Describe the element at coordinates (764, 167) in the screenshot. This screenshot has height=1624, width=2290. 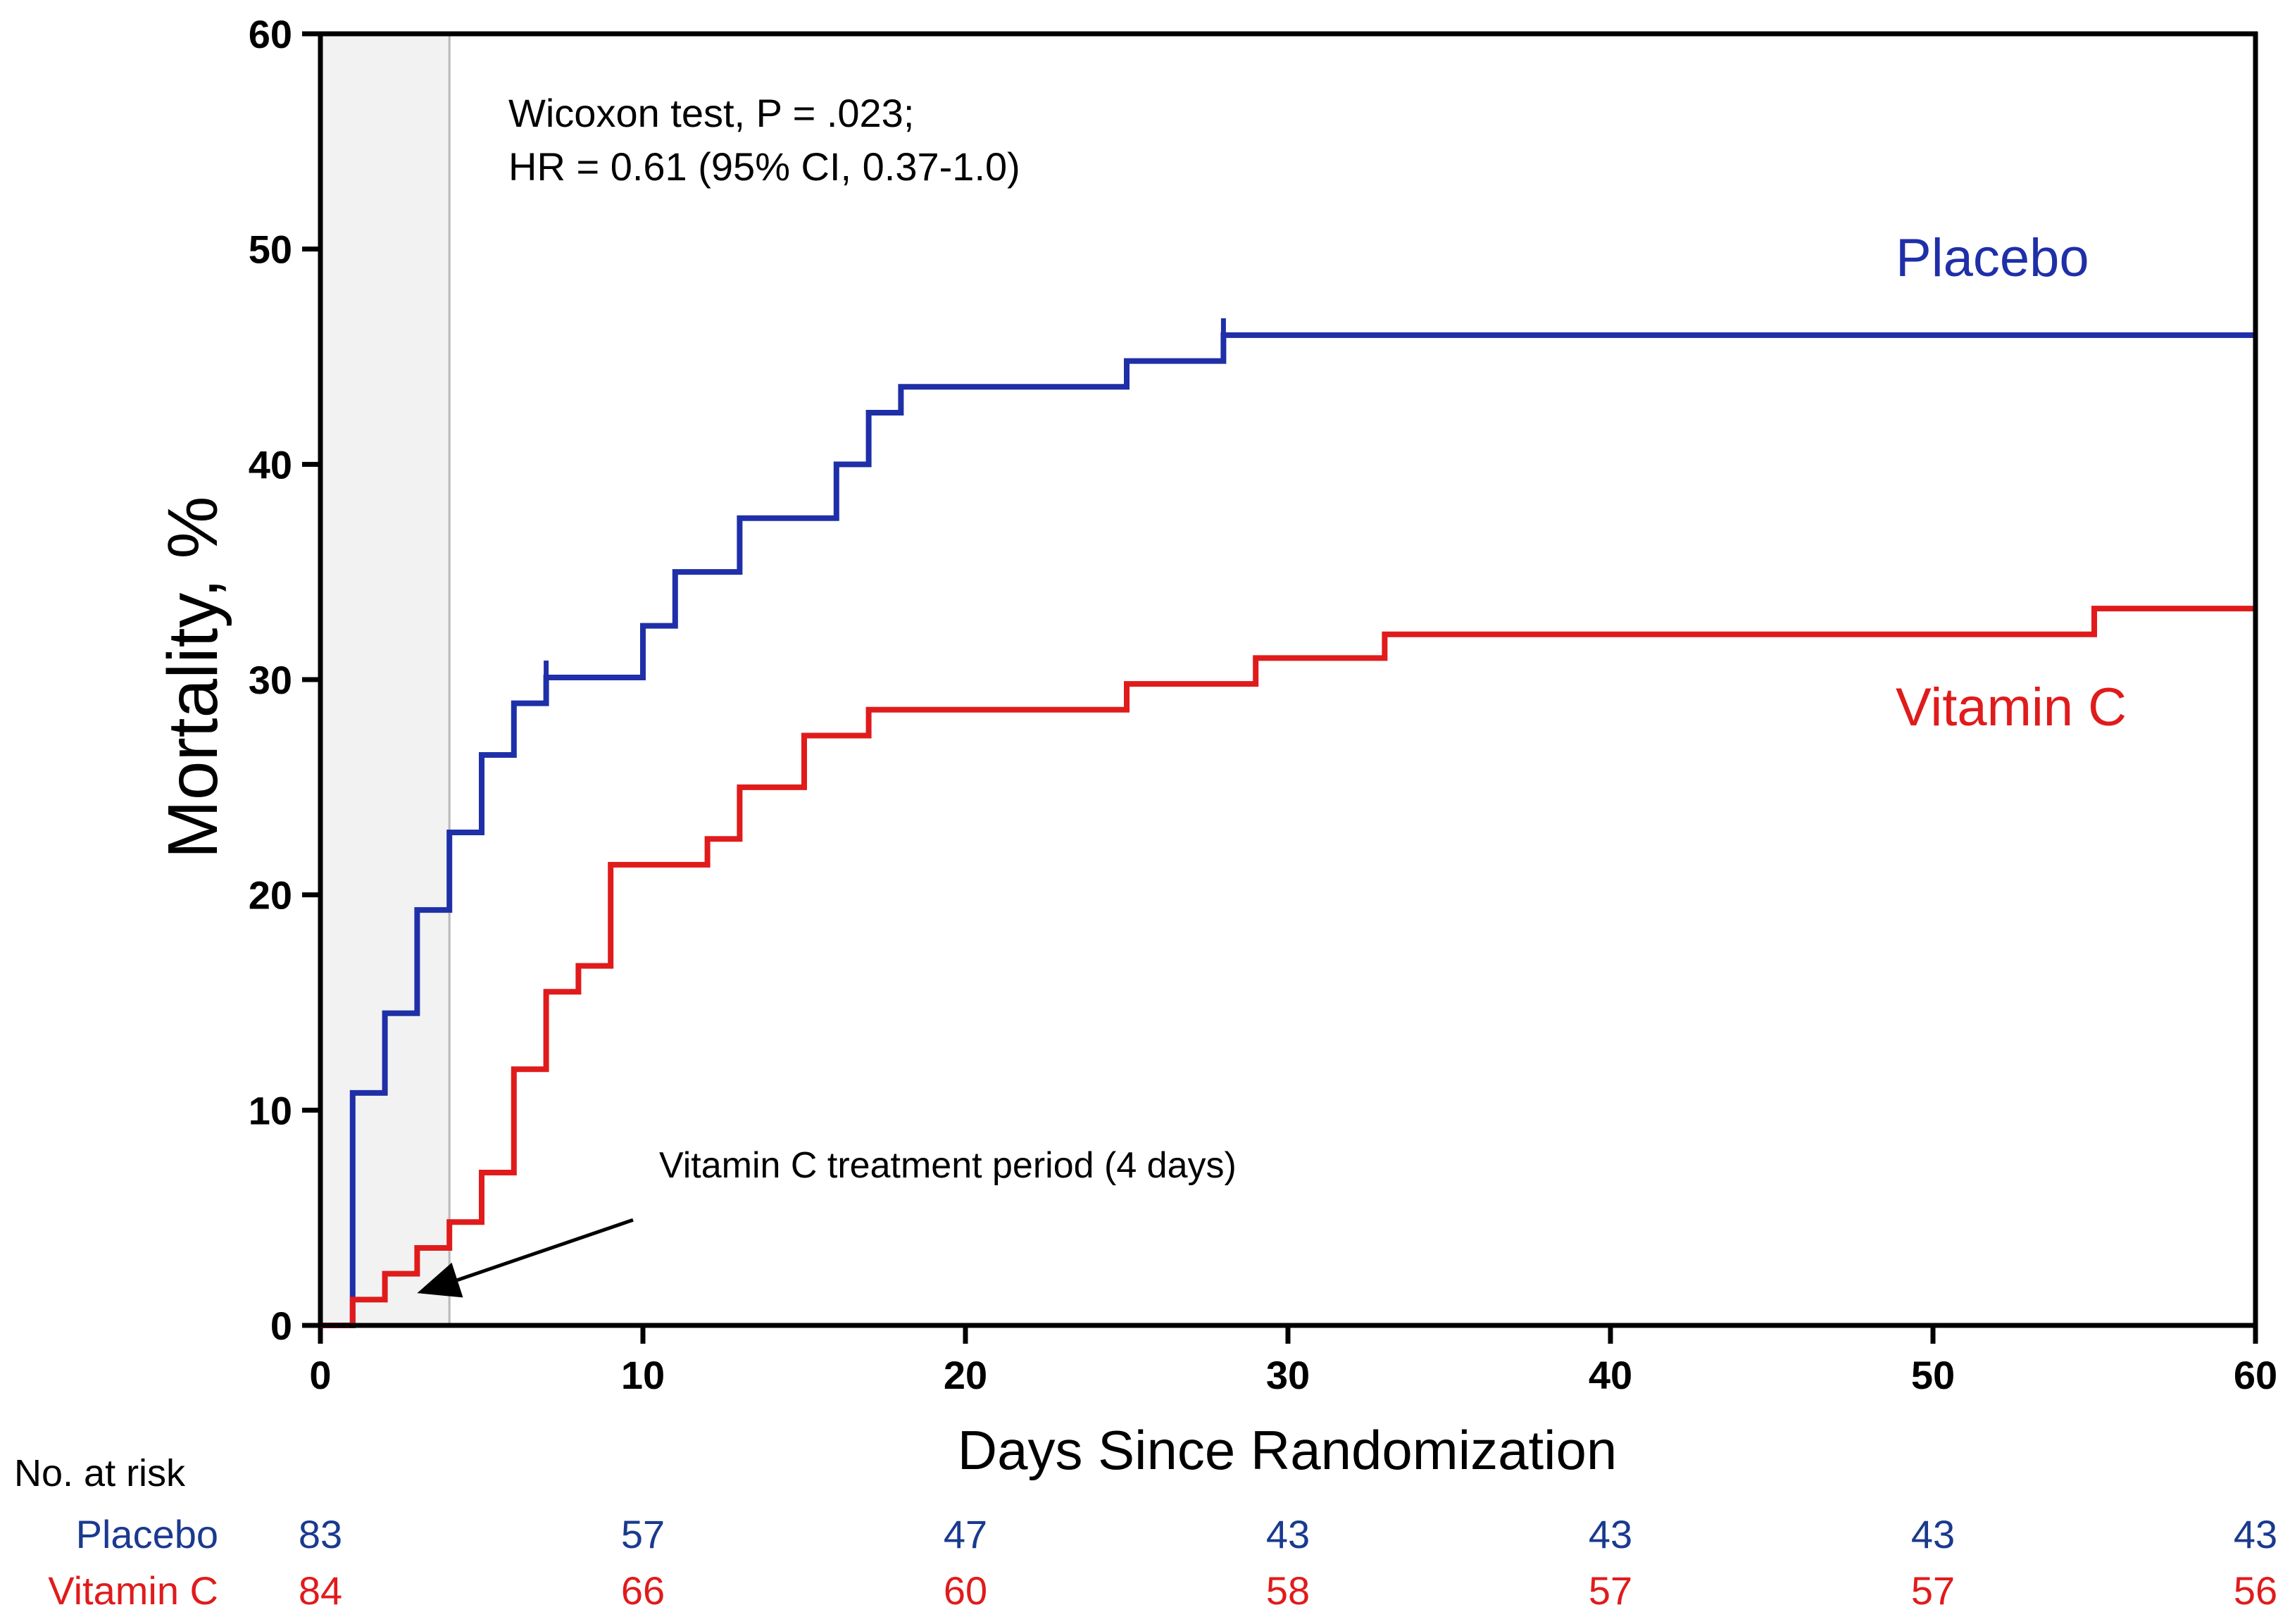
I see `stats-annotation-line-2: HR = 0.61 (95% CI, 0.37-1.0)` at that location.